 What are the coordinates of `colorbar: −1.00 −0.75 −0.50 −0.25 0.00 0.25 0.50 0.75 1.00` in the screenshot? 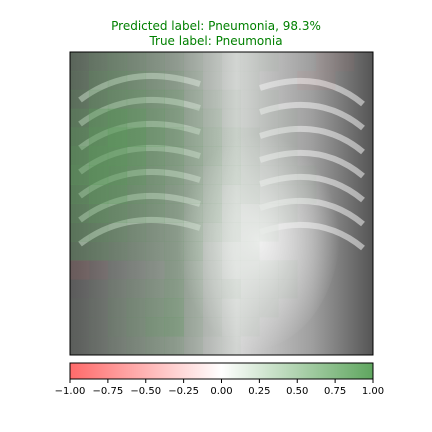 It's located at (219, 379).